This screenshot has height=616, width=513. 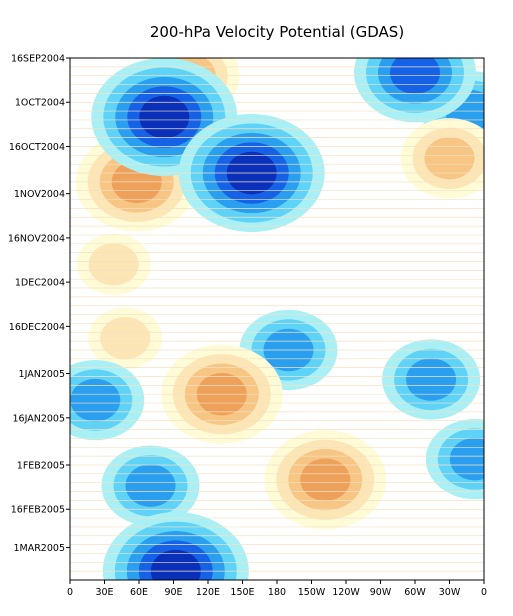 What do you see at coordinates (40, 283) in the screenshot?
I see `y-tick-label: 1DEC2004` at bounding box center [40, 283].